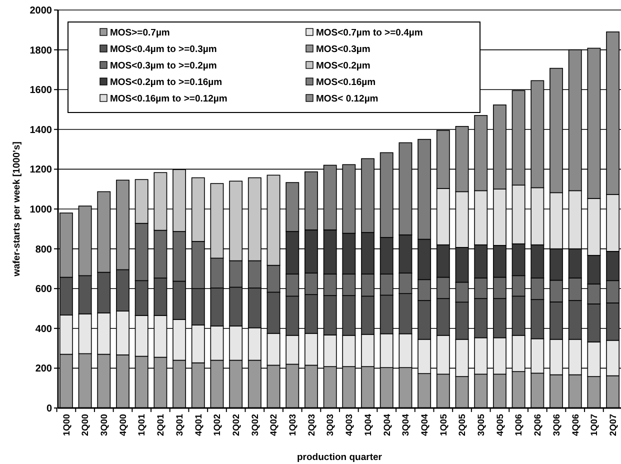 This screenshot has width=621, height=464. Describe the element at coordinates (347, 98) in the screenshot. I see `legend-label: MOS< 0.12µm` at that location.